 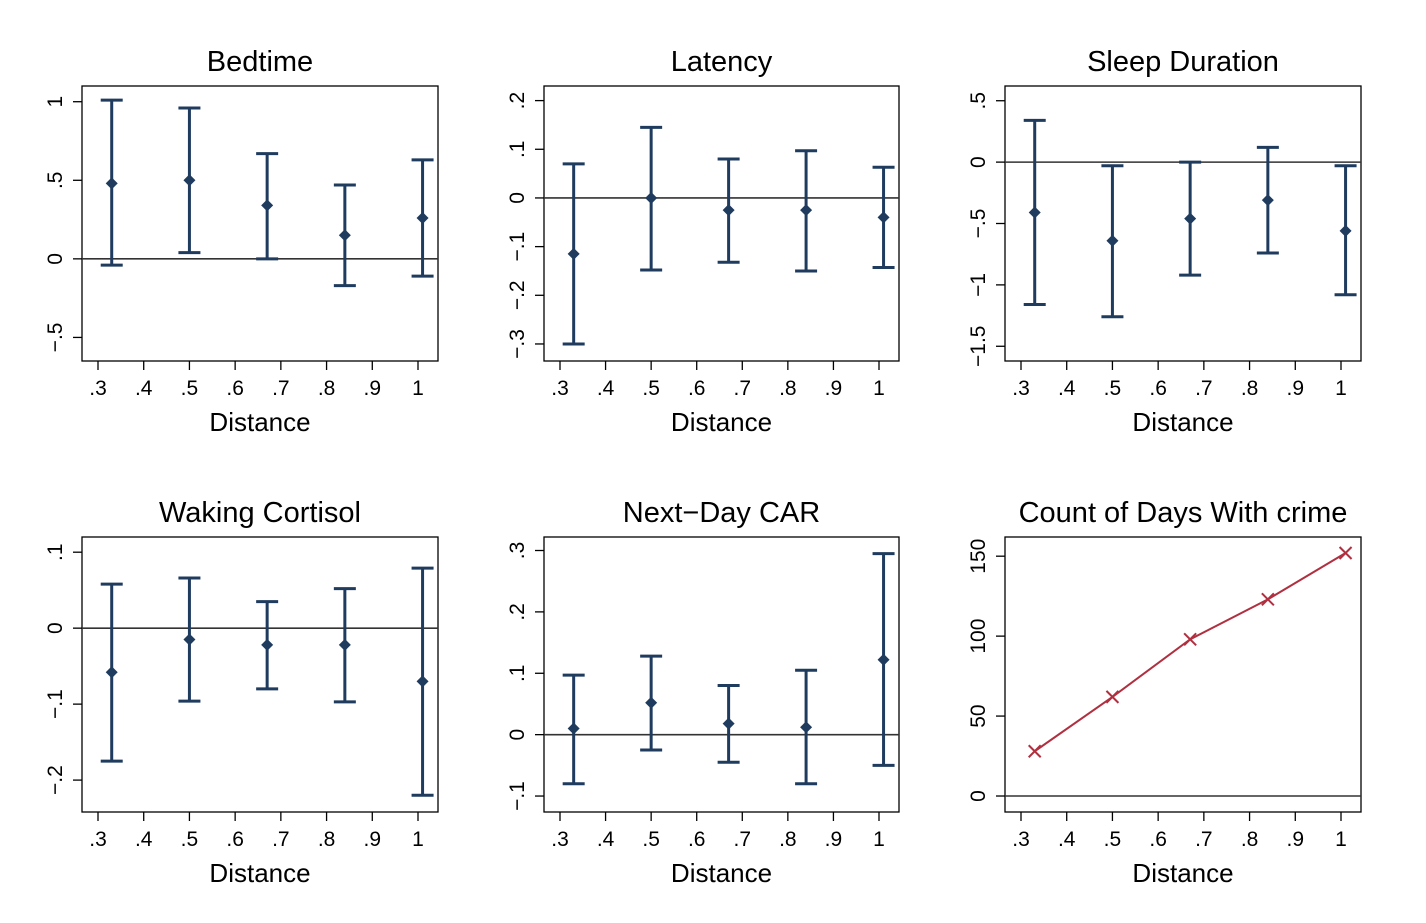 I want to click on chart-title: Sleep Duration, so click(x=1183, y=62).